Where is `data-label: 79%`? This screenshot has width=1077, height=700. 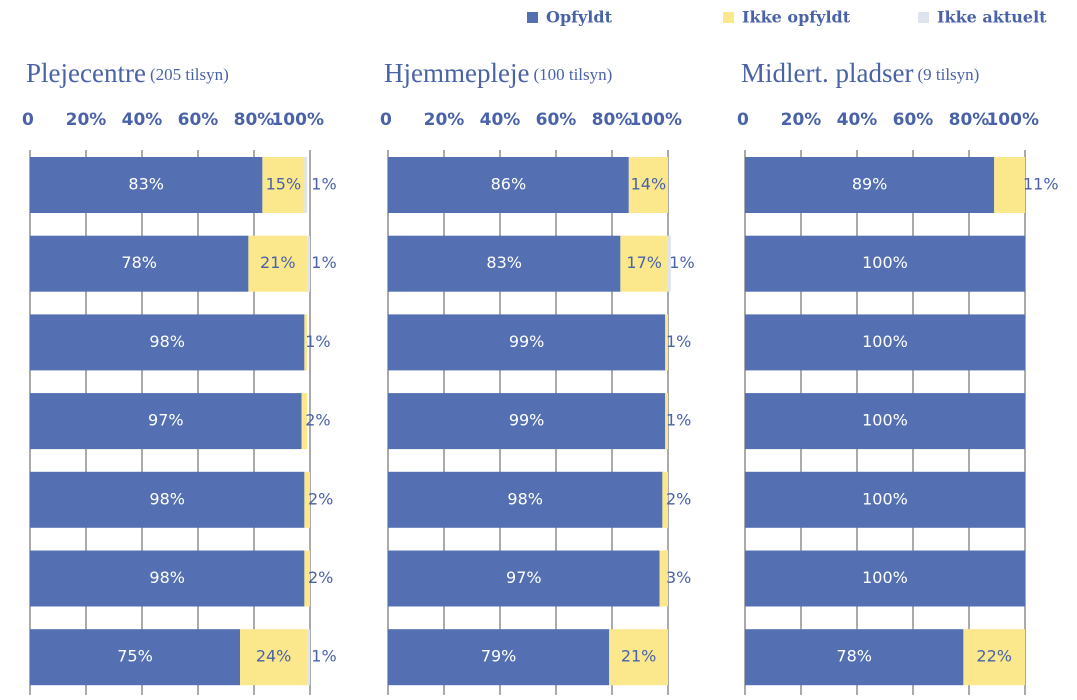 data-label: 79% is located at coordinates (499, 656).